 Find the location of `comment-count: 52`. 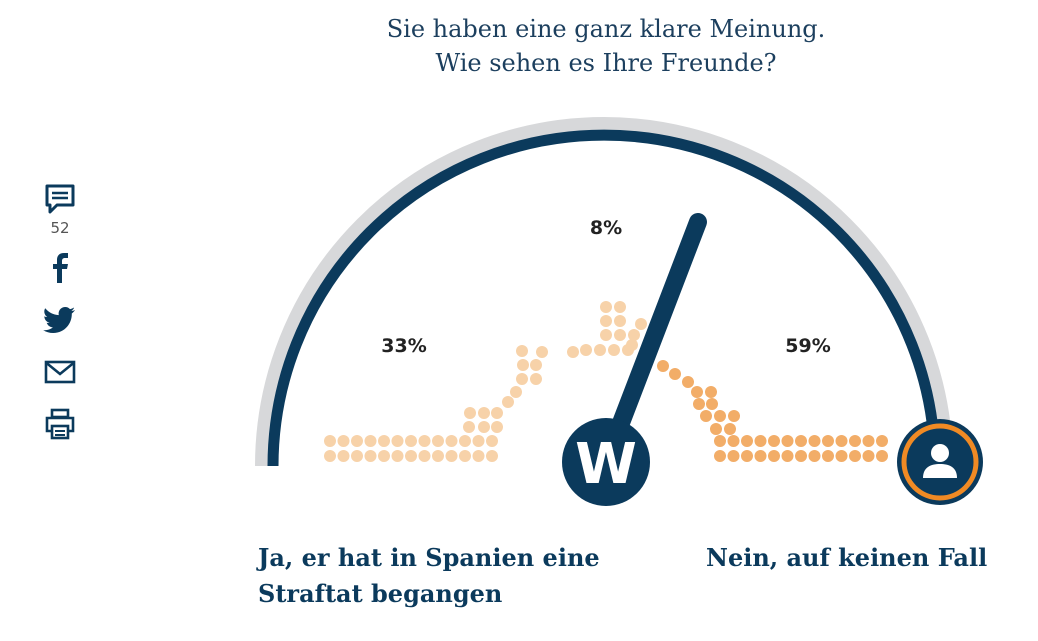

comment-count: 52 is located at coordinates (60, 228).